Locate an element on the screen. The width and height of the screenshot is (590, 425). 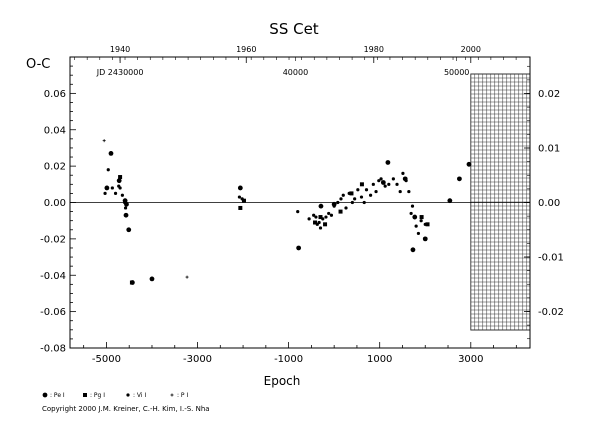
top-year-label: 1980 is located at coordinates (374, 49).